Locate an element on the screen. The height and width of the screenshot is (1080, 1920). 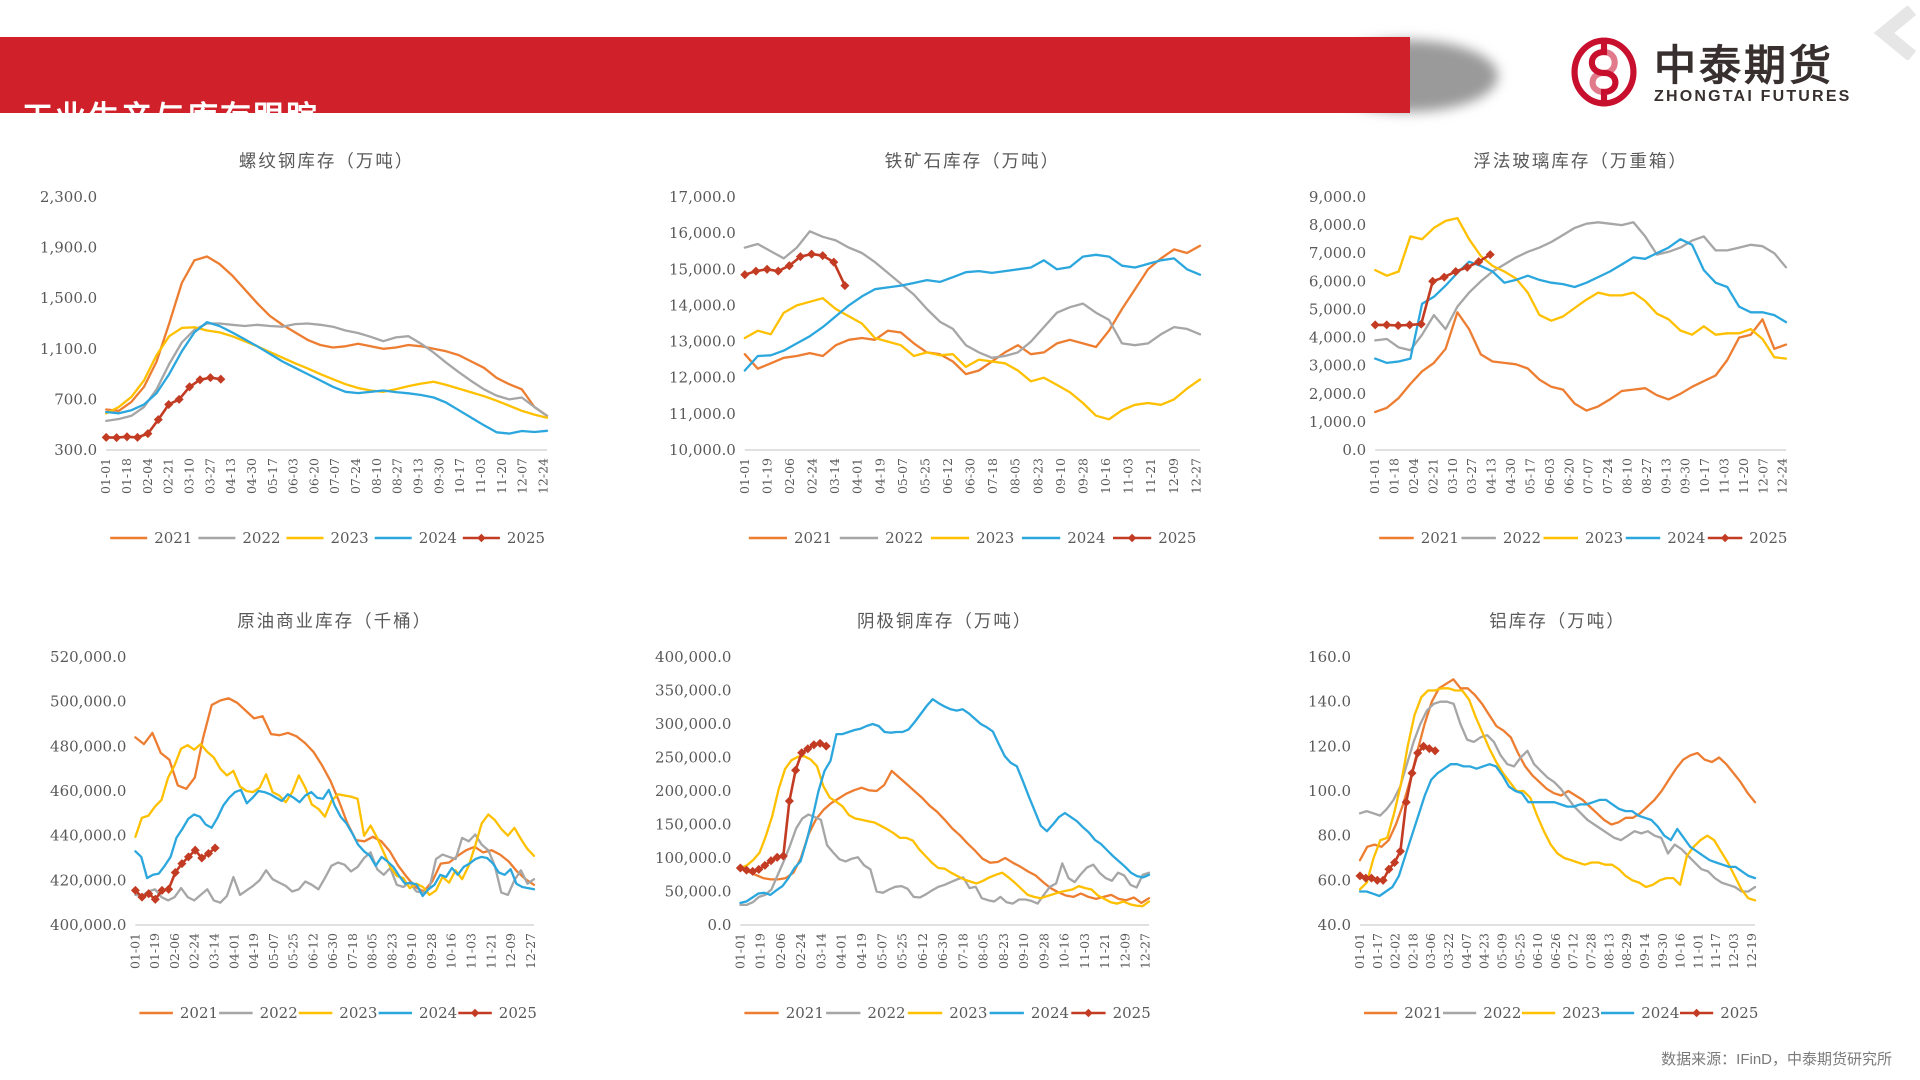
x-tick-label: 06-30 is located at coordinates (970, 476).